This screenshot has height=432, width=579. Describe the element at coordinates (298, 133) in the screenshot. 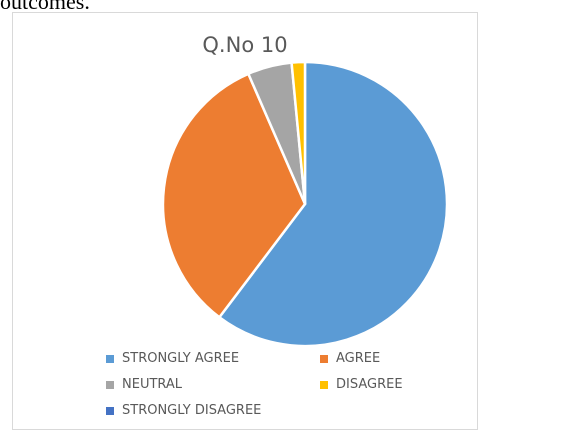

I see `pie-slice-disagree` at that location.